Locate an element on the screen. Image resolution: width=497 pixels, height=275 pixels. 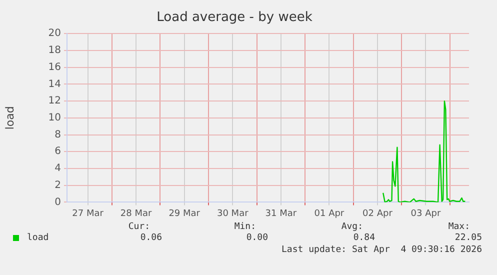
text: Avg: is located at coordinates (352, 227).